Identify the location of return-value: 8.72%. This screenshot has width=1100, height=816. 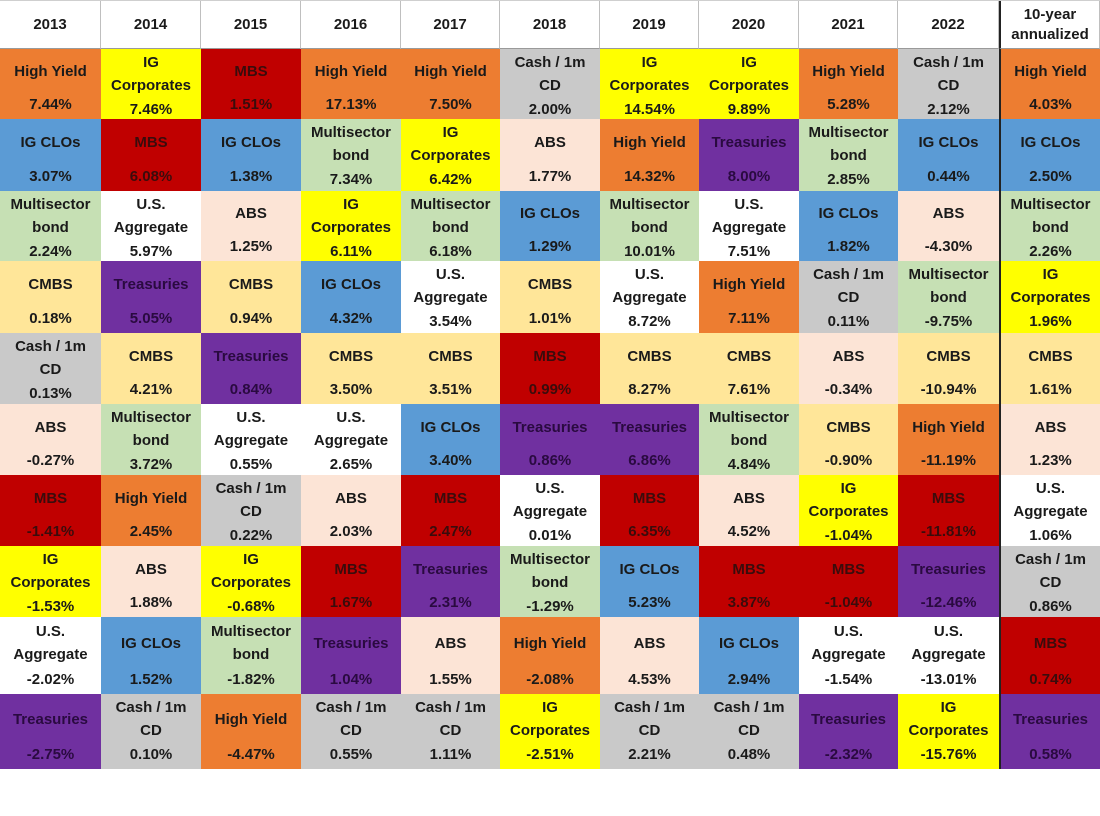
(649, 321).